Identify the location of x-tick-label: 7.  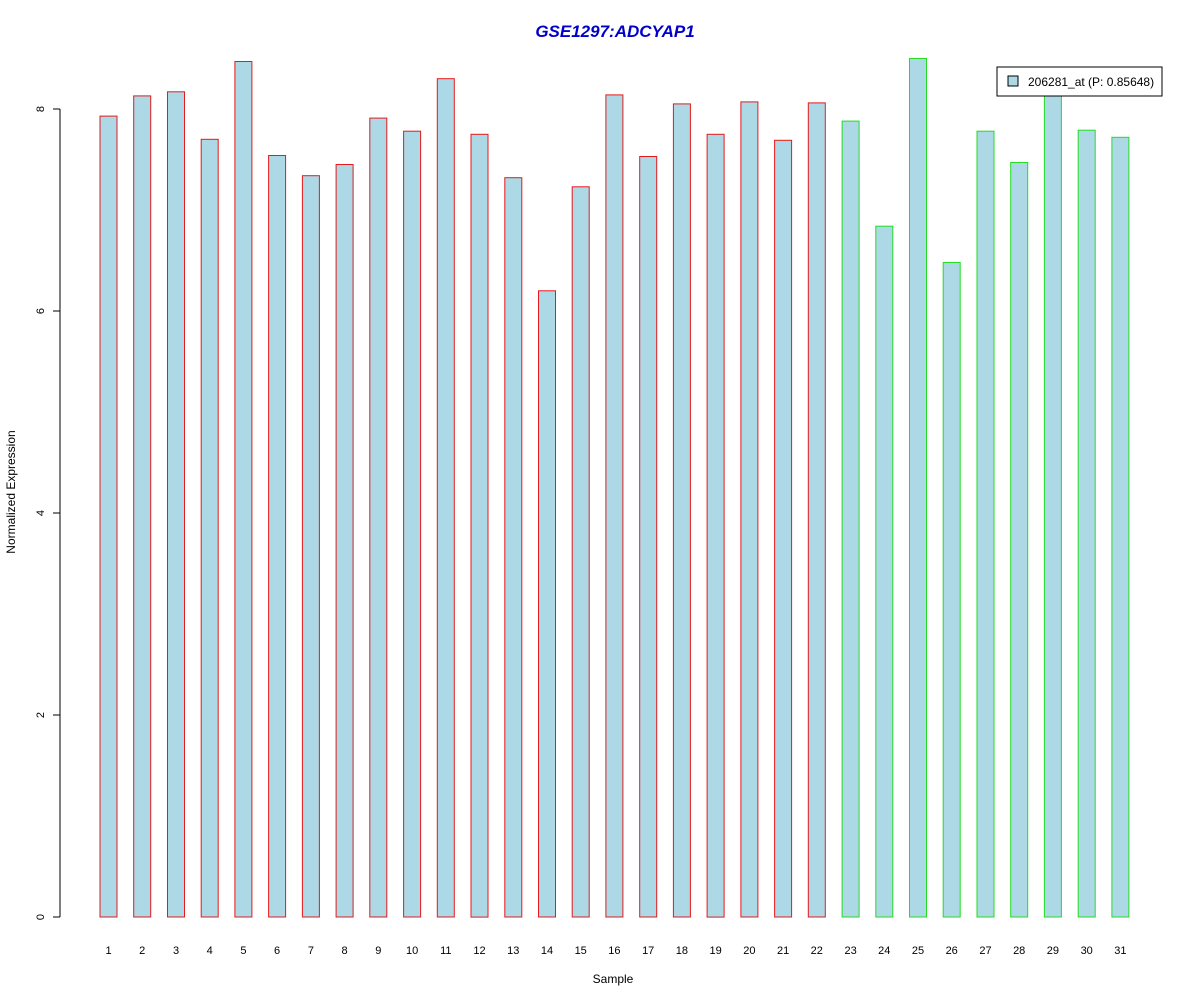
(311, 951).